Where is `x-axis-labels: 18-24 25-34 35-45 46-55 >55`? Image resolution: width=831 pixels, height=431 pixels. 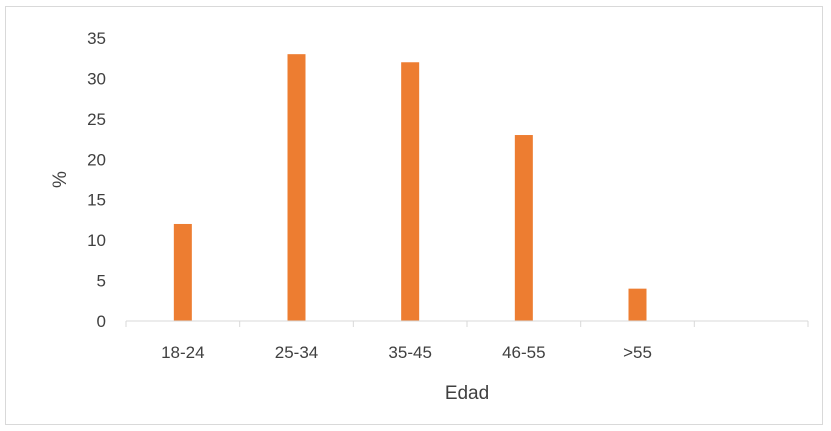
x-axis-labels: 18-24 25-34 35-45 46-55 >55 is located at coordinates (406, 352).